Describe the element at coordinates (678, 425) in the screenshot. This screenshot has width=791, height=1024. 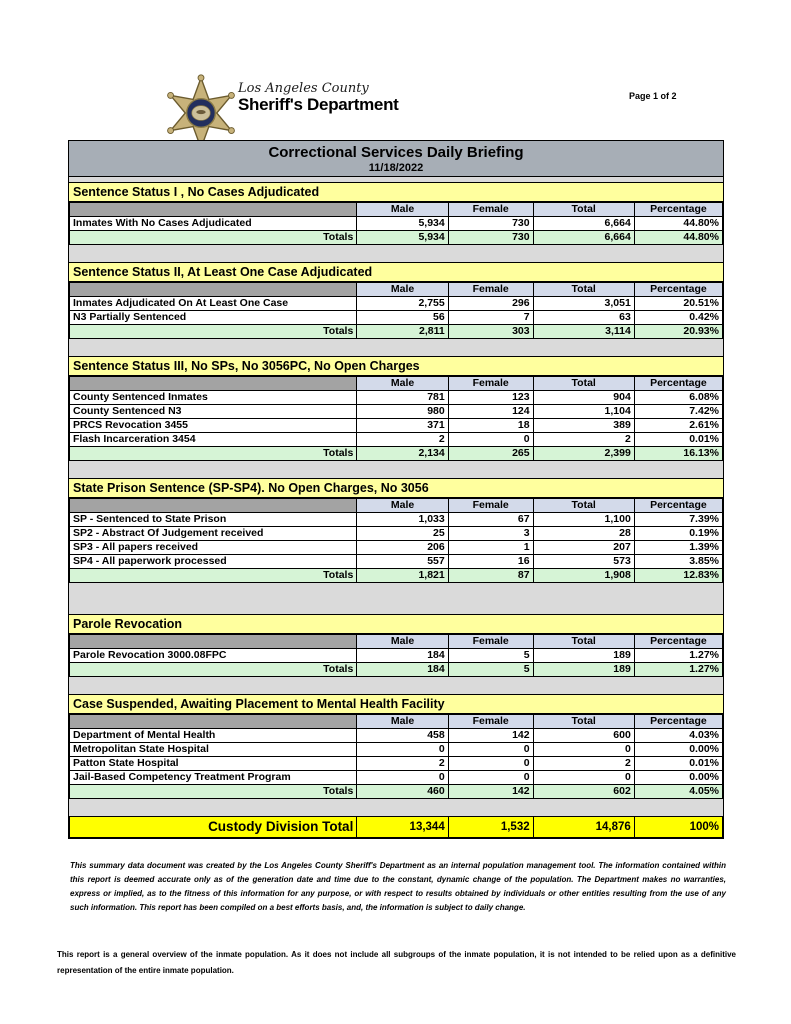
I see `percentage-value: 2.61%` at that location.